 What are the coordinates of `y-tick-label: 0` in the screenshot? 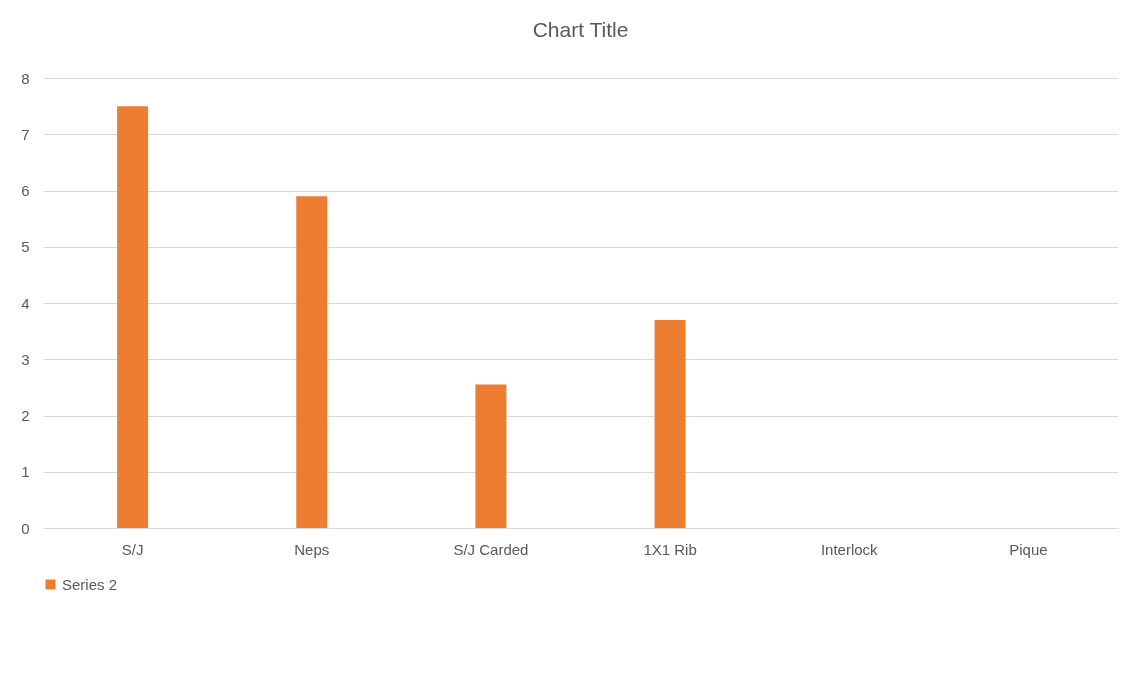 It's located at (25, 528).